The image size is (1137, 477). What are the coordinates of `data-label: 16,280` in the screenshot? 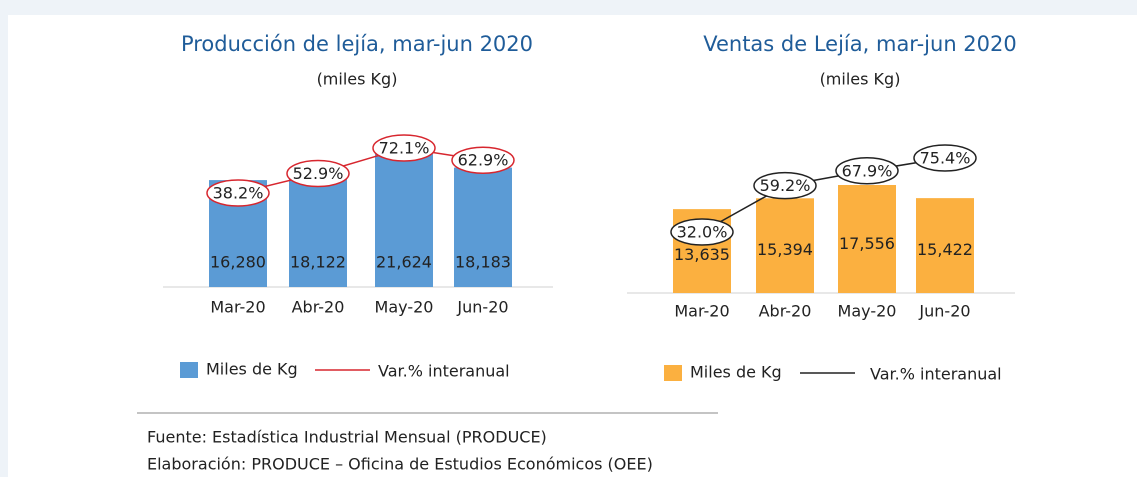 It's located at (238, 262).